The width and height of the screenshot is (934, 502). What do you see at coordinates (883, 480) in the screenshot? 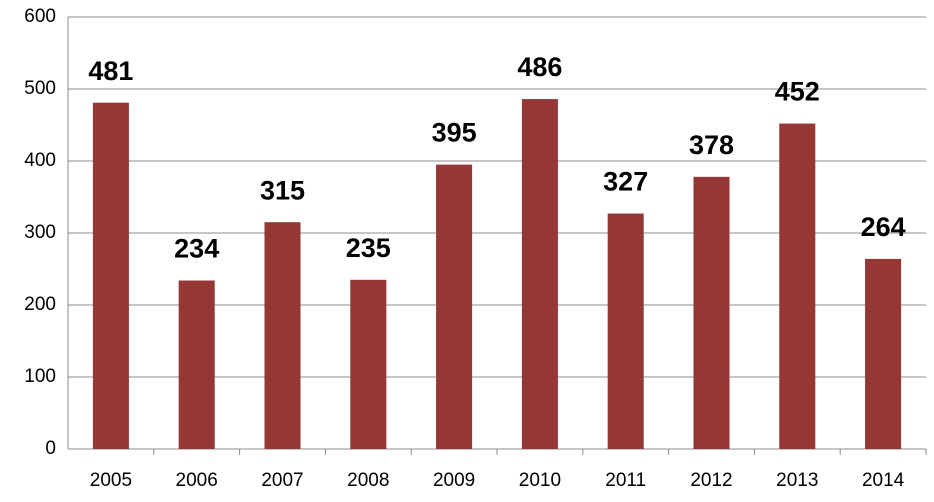
I see `x-tick-label: 2014` at bounding box center [883, 480].